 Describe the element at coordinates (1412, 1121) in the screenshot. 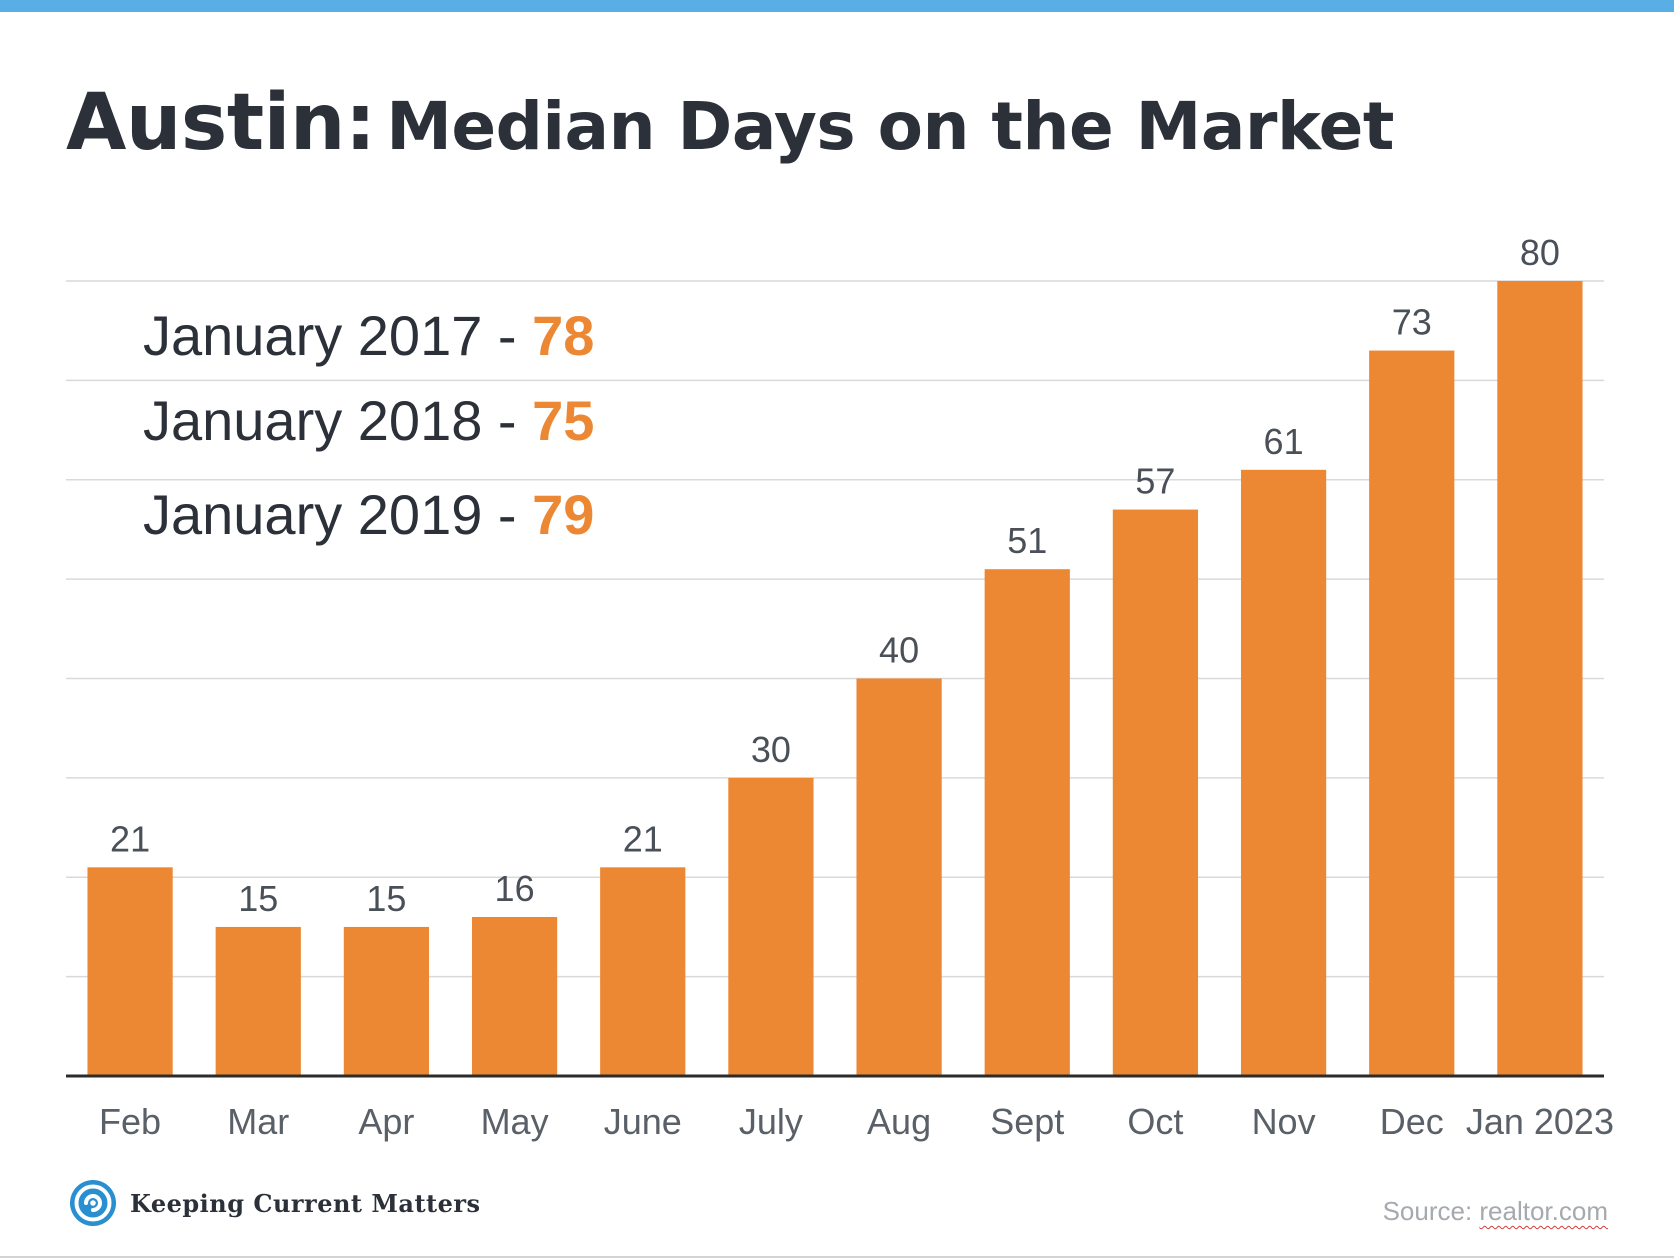

I see `category-label: Dec` at that location.